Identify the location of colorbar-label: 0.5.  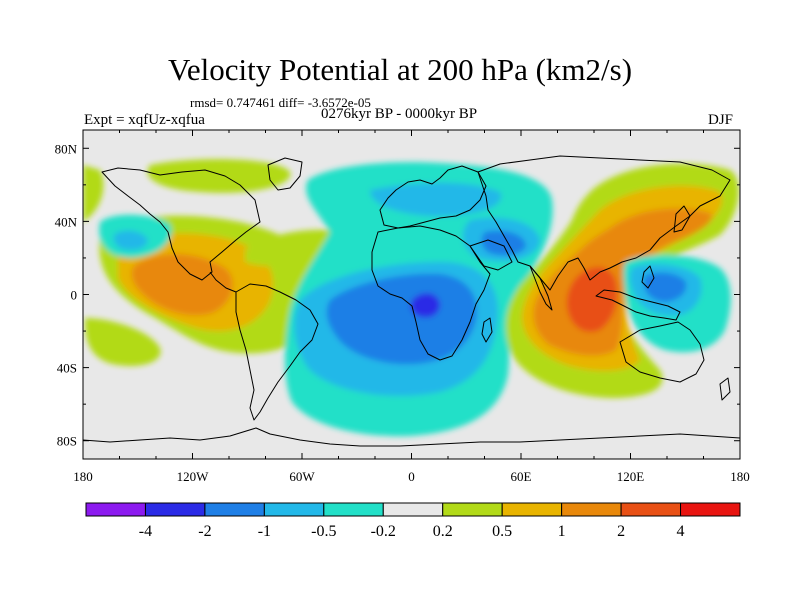
(502, 531).